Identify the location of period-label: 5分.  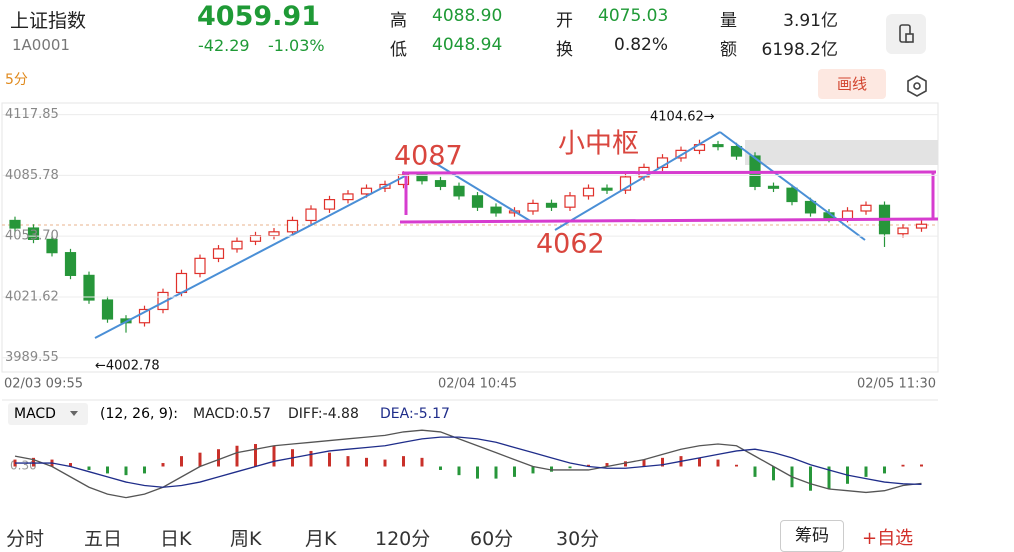
(16, 80).